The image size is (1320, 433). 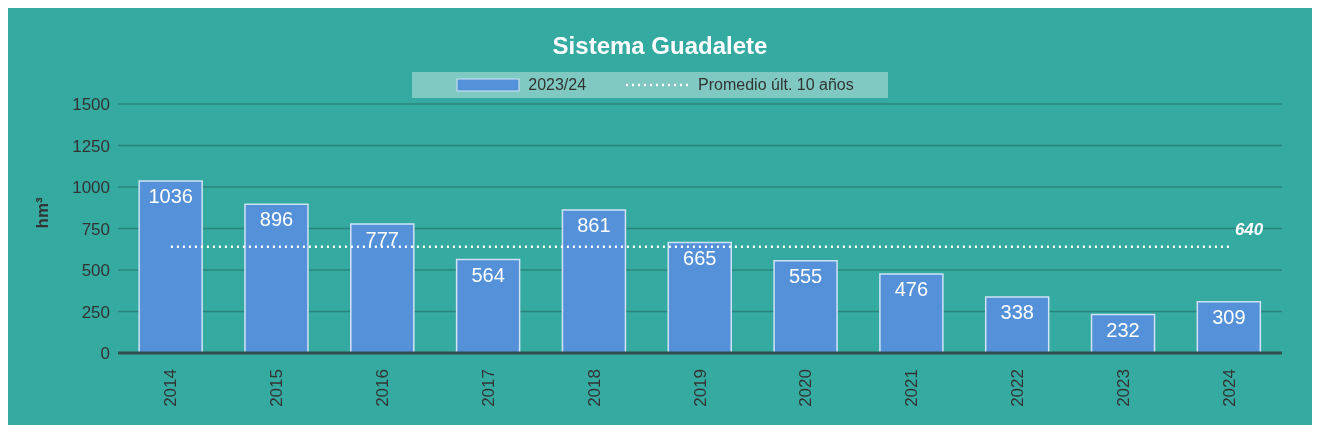 I want to click on y-axis-title: hm³, so click(x=43, y=213).